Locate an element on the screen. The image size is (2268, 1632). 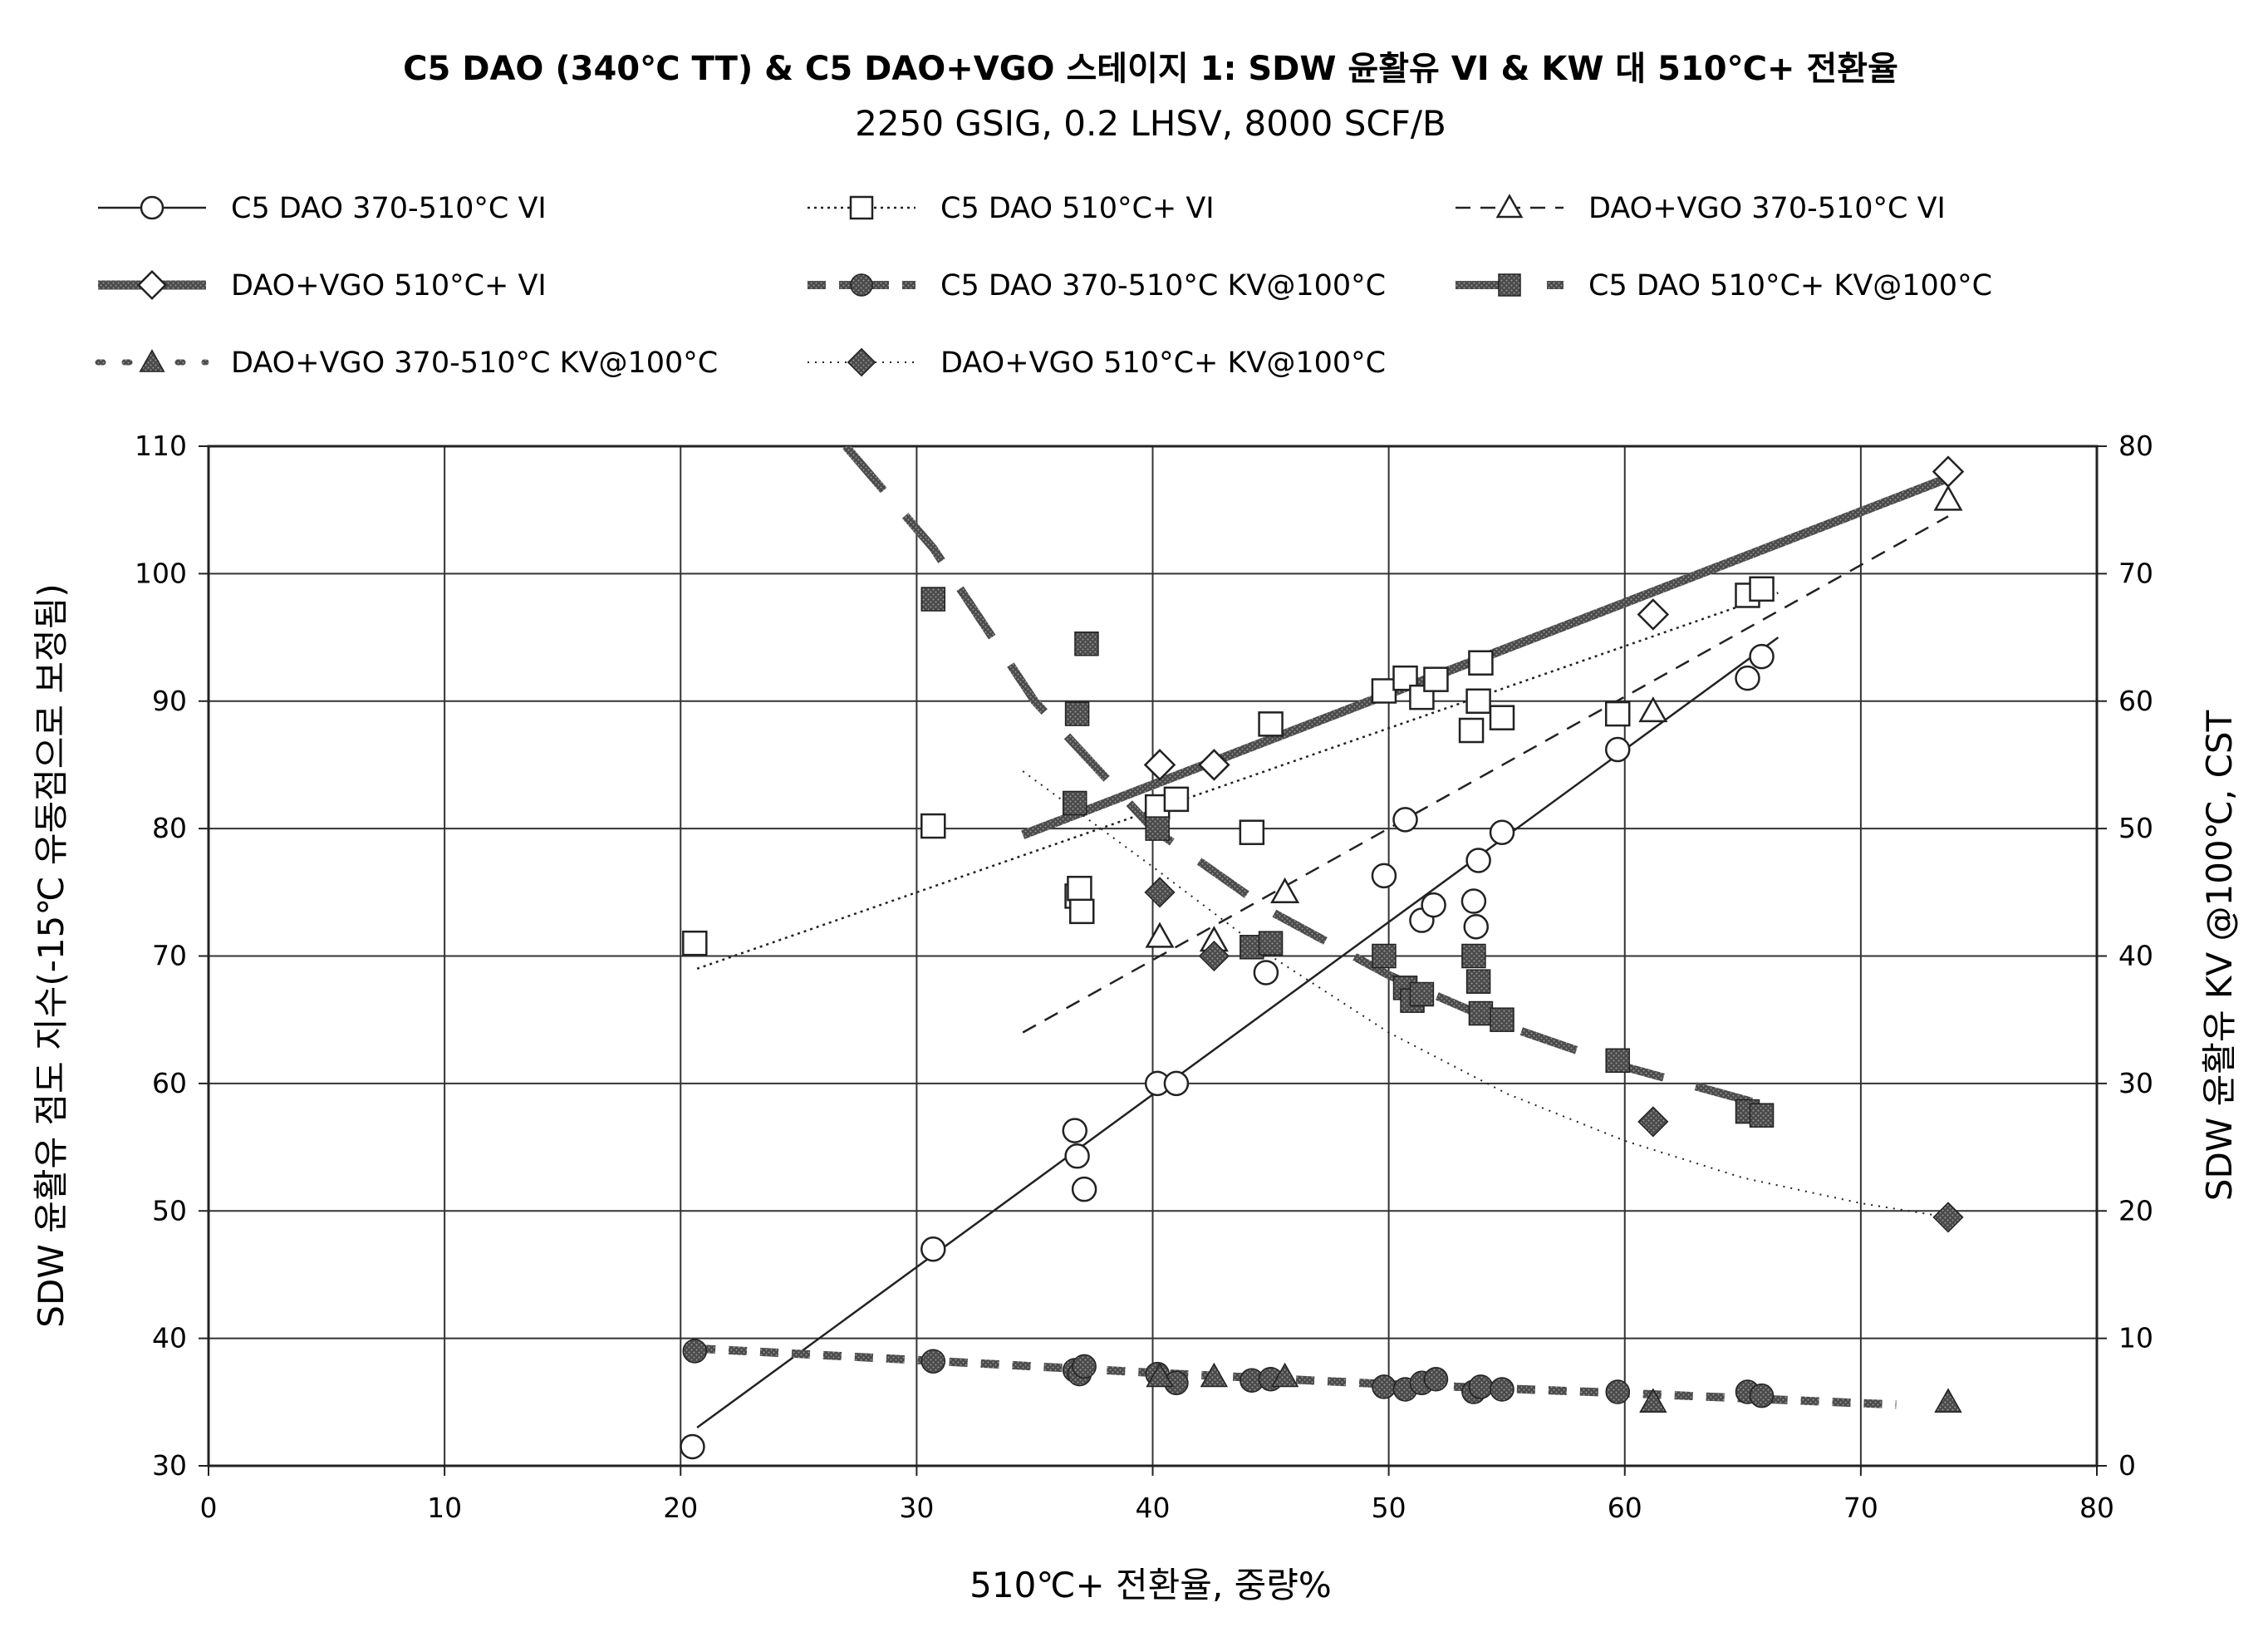
x-tick-label: 30 is located at coordinates (917, 1508).